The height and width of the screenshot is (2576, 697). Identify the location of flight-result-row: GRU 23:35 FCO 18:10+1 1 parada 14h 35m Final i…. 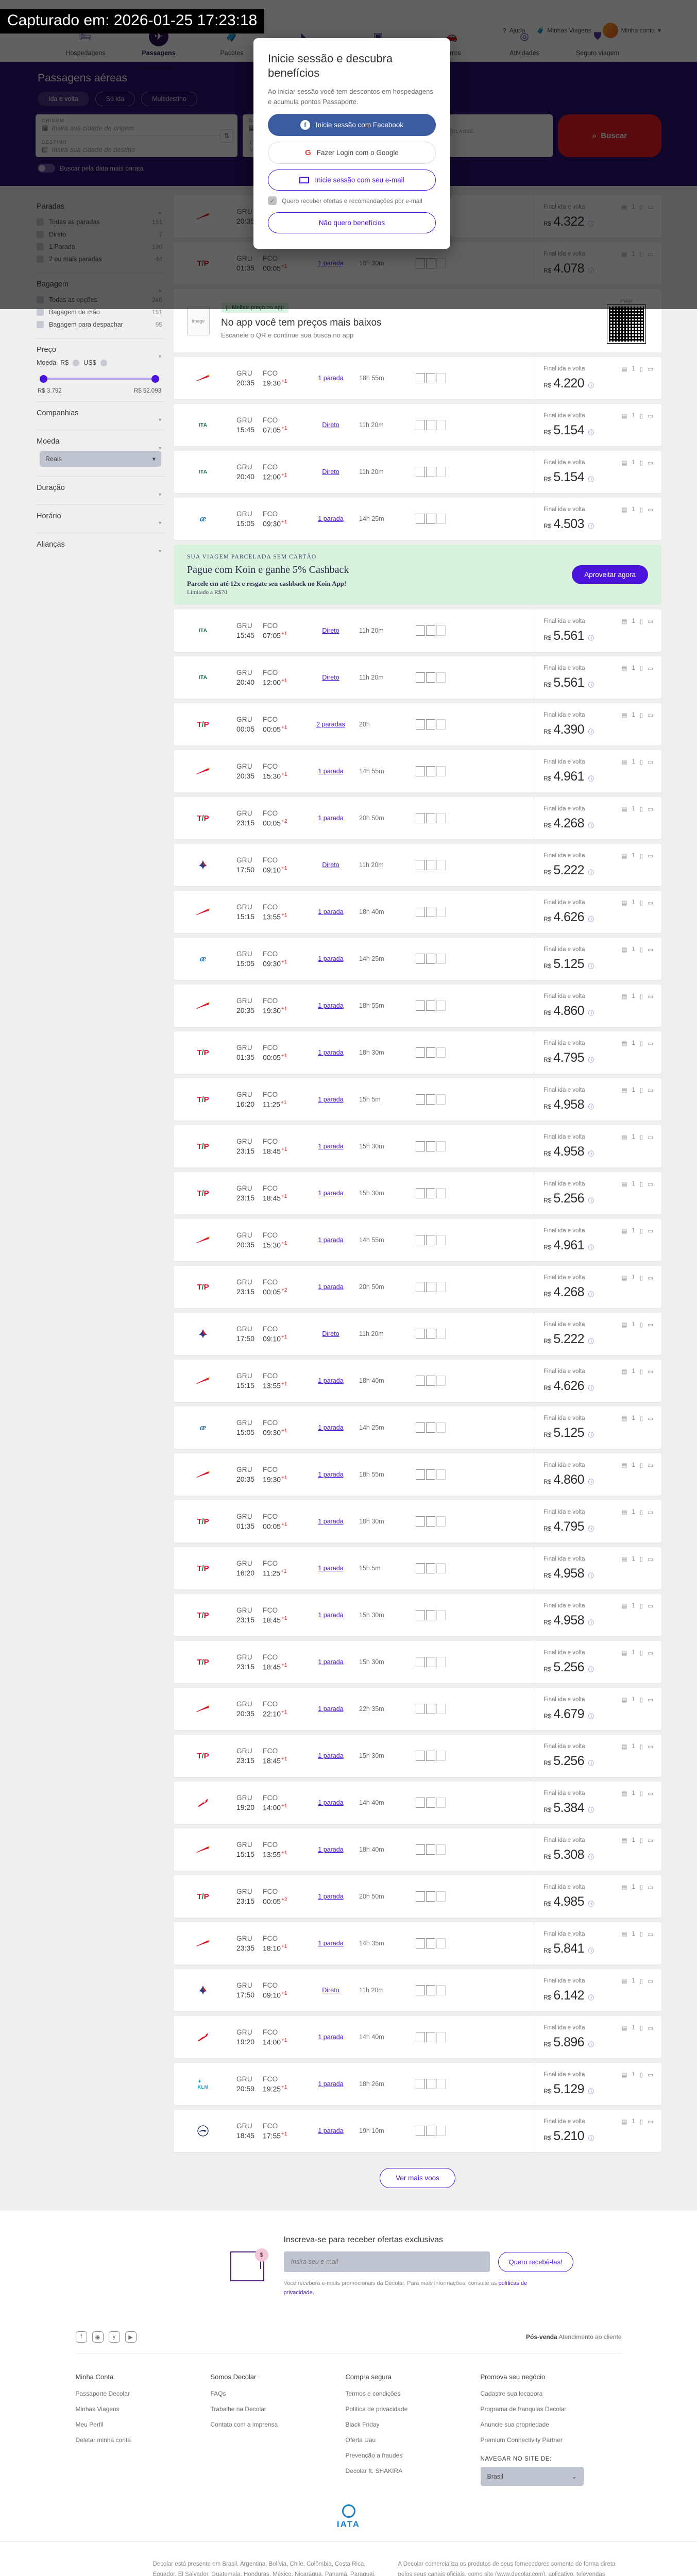
(417, 1943).